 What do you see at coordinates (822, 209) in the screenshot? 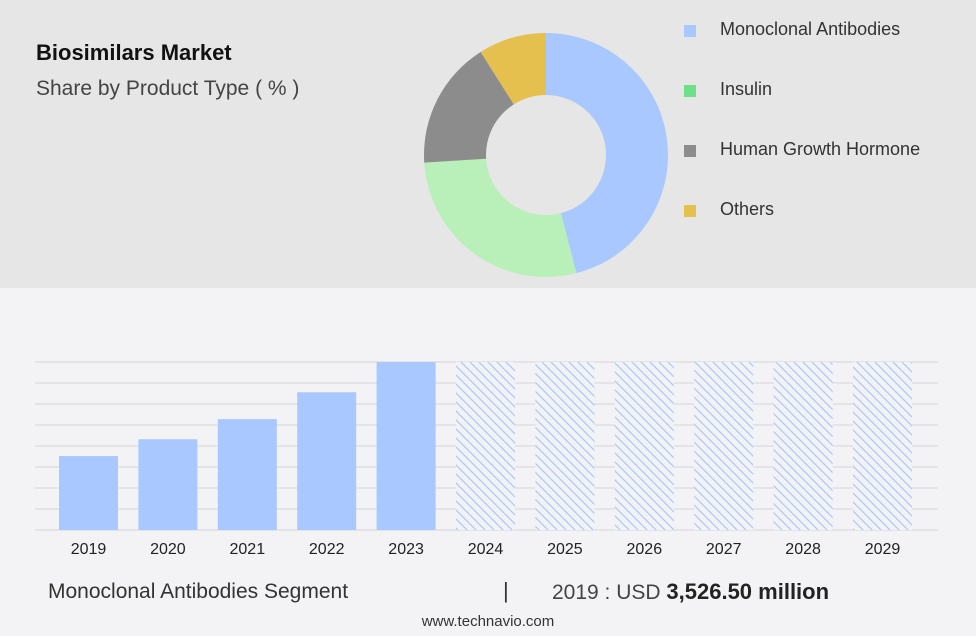
I see `legend-item-others: Others` at bounding box center [822, 209].